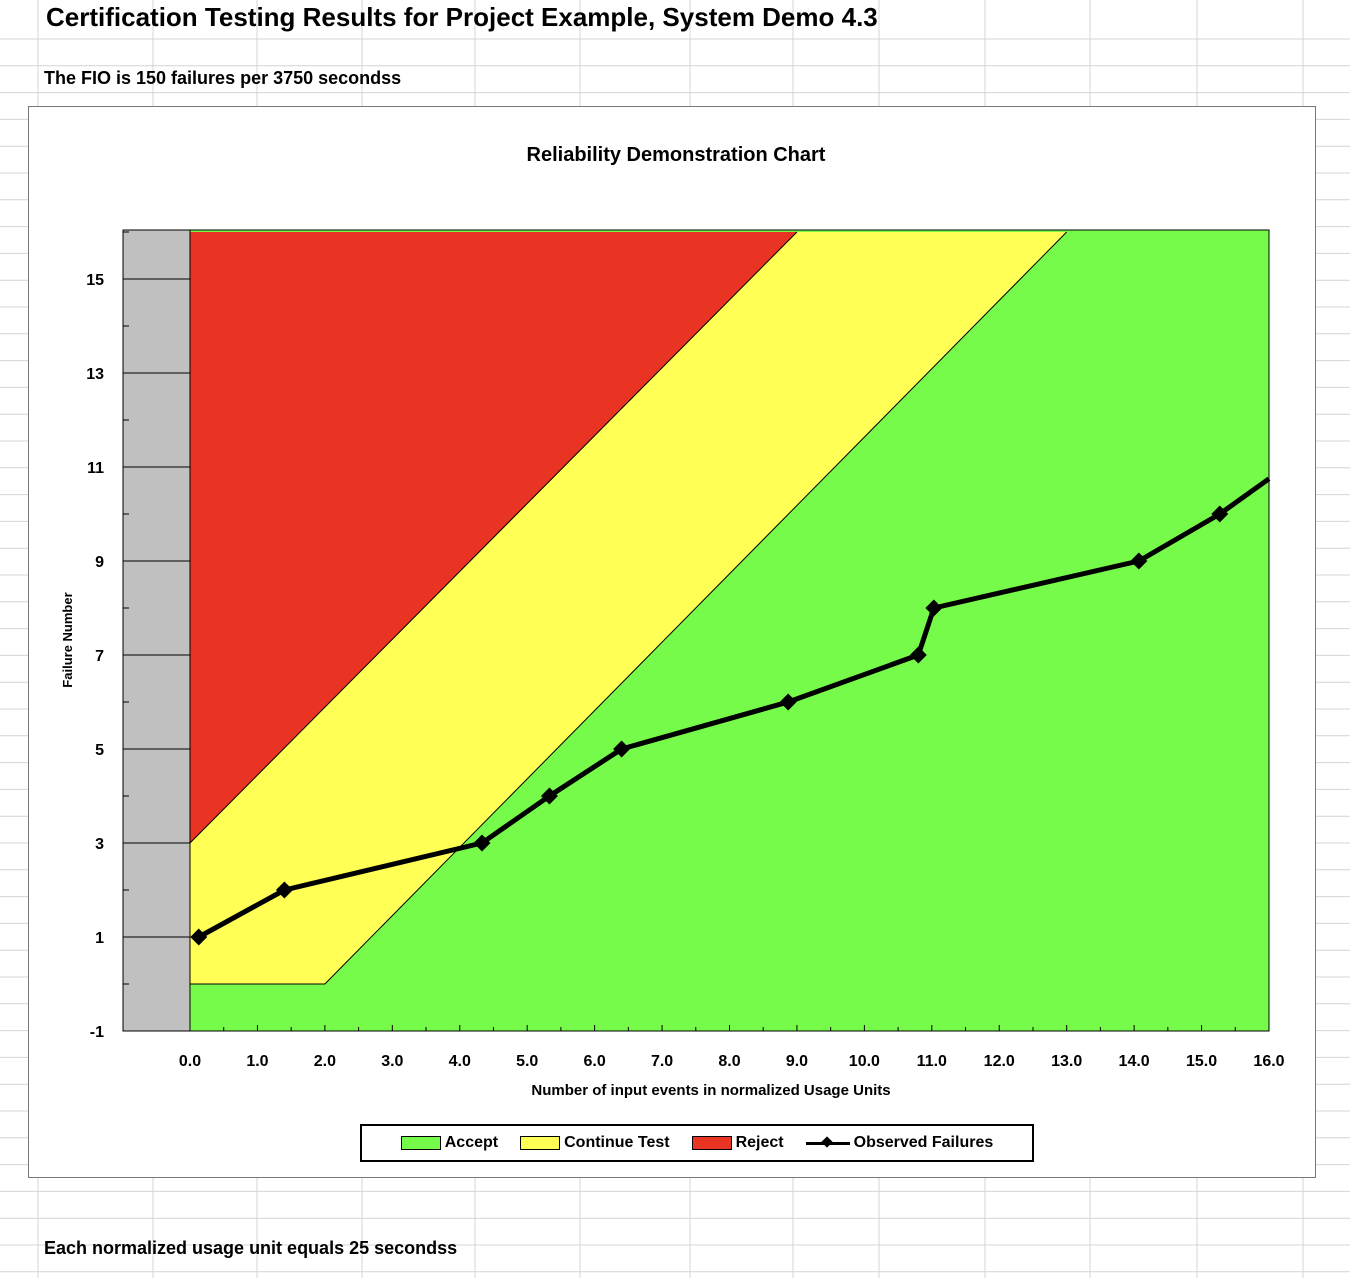 This screenshot has height=1278, width=1350. What do you see at coordinates (95, 374) in the screenshot?
I see `y-tick-label: 13` at bounding box center [95, 374].